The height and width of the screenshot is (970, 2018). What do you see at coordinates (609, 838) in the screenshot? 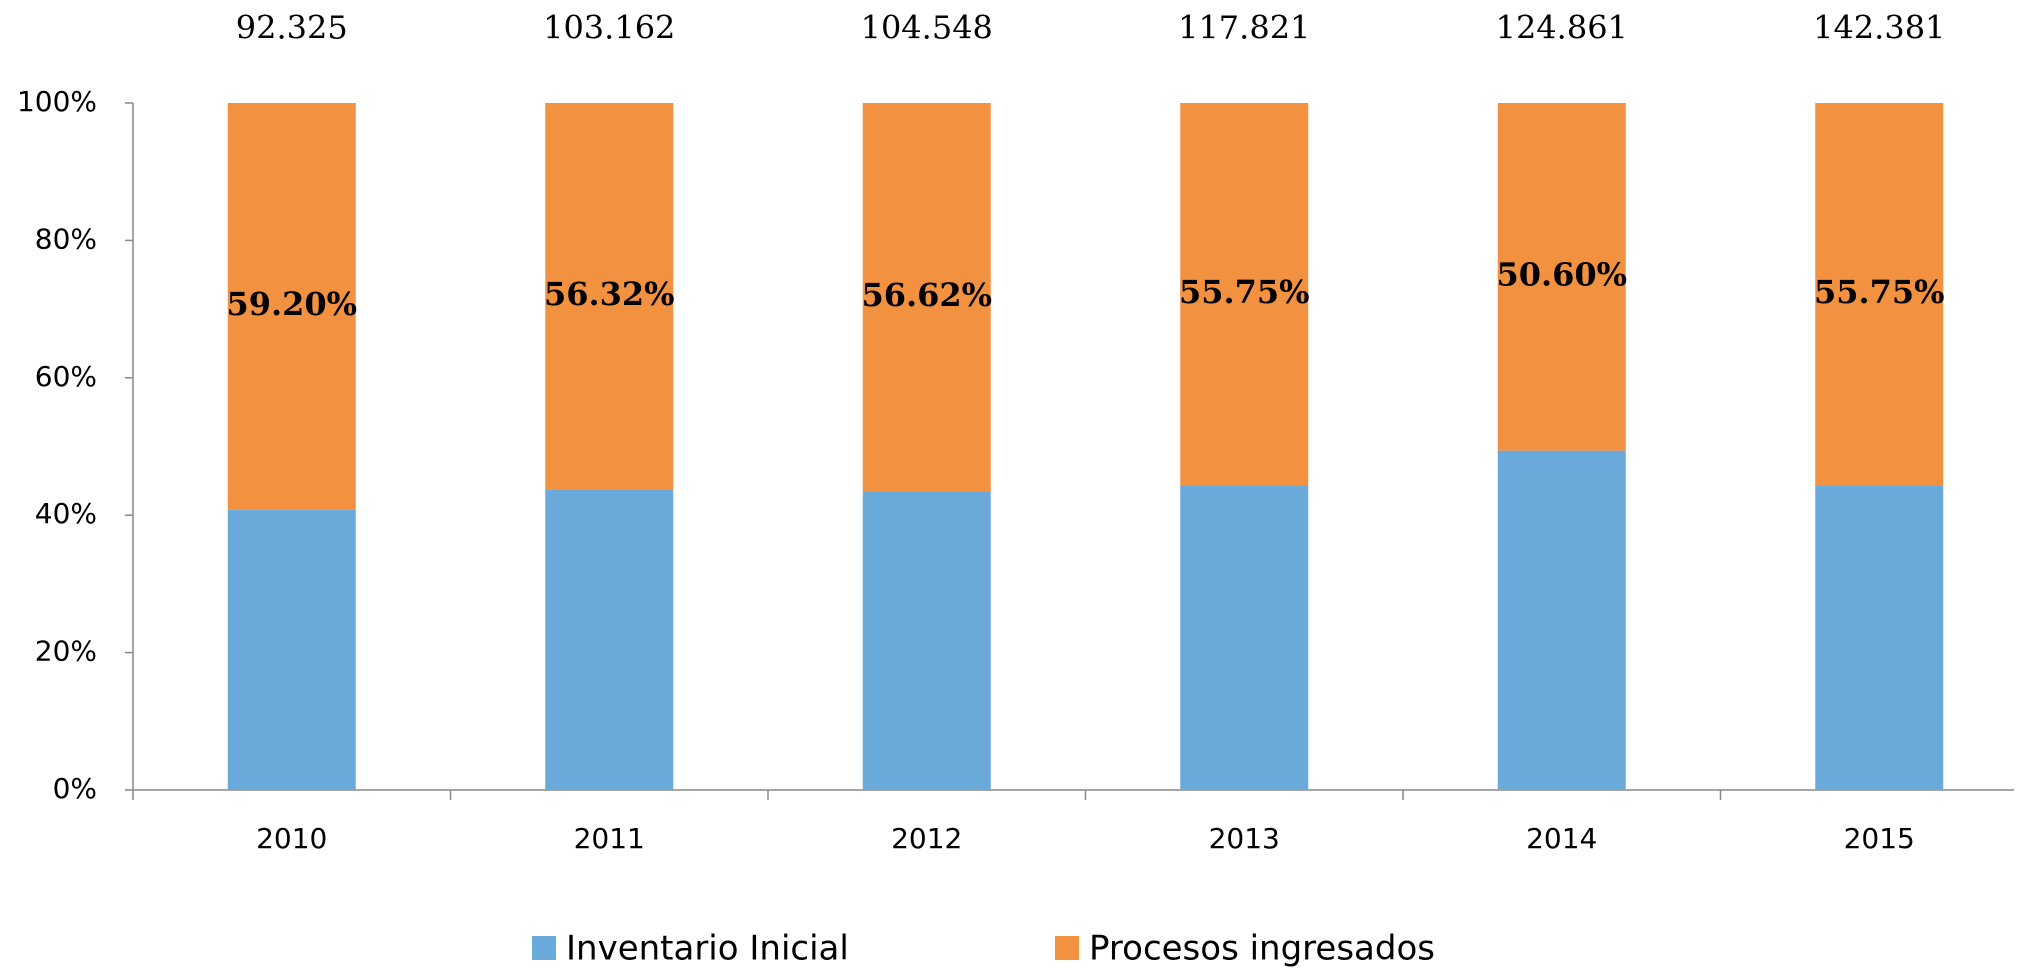
I see `x-tick-label: 2011` at bounding box center [609, 838].